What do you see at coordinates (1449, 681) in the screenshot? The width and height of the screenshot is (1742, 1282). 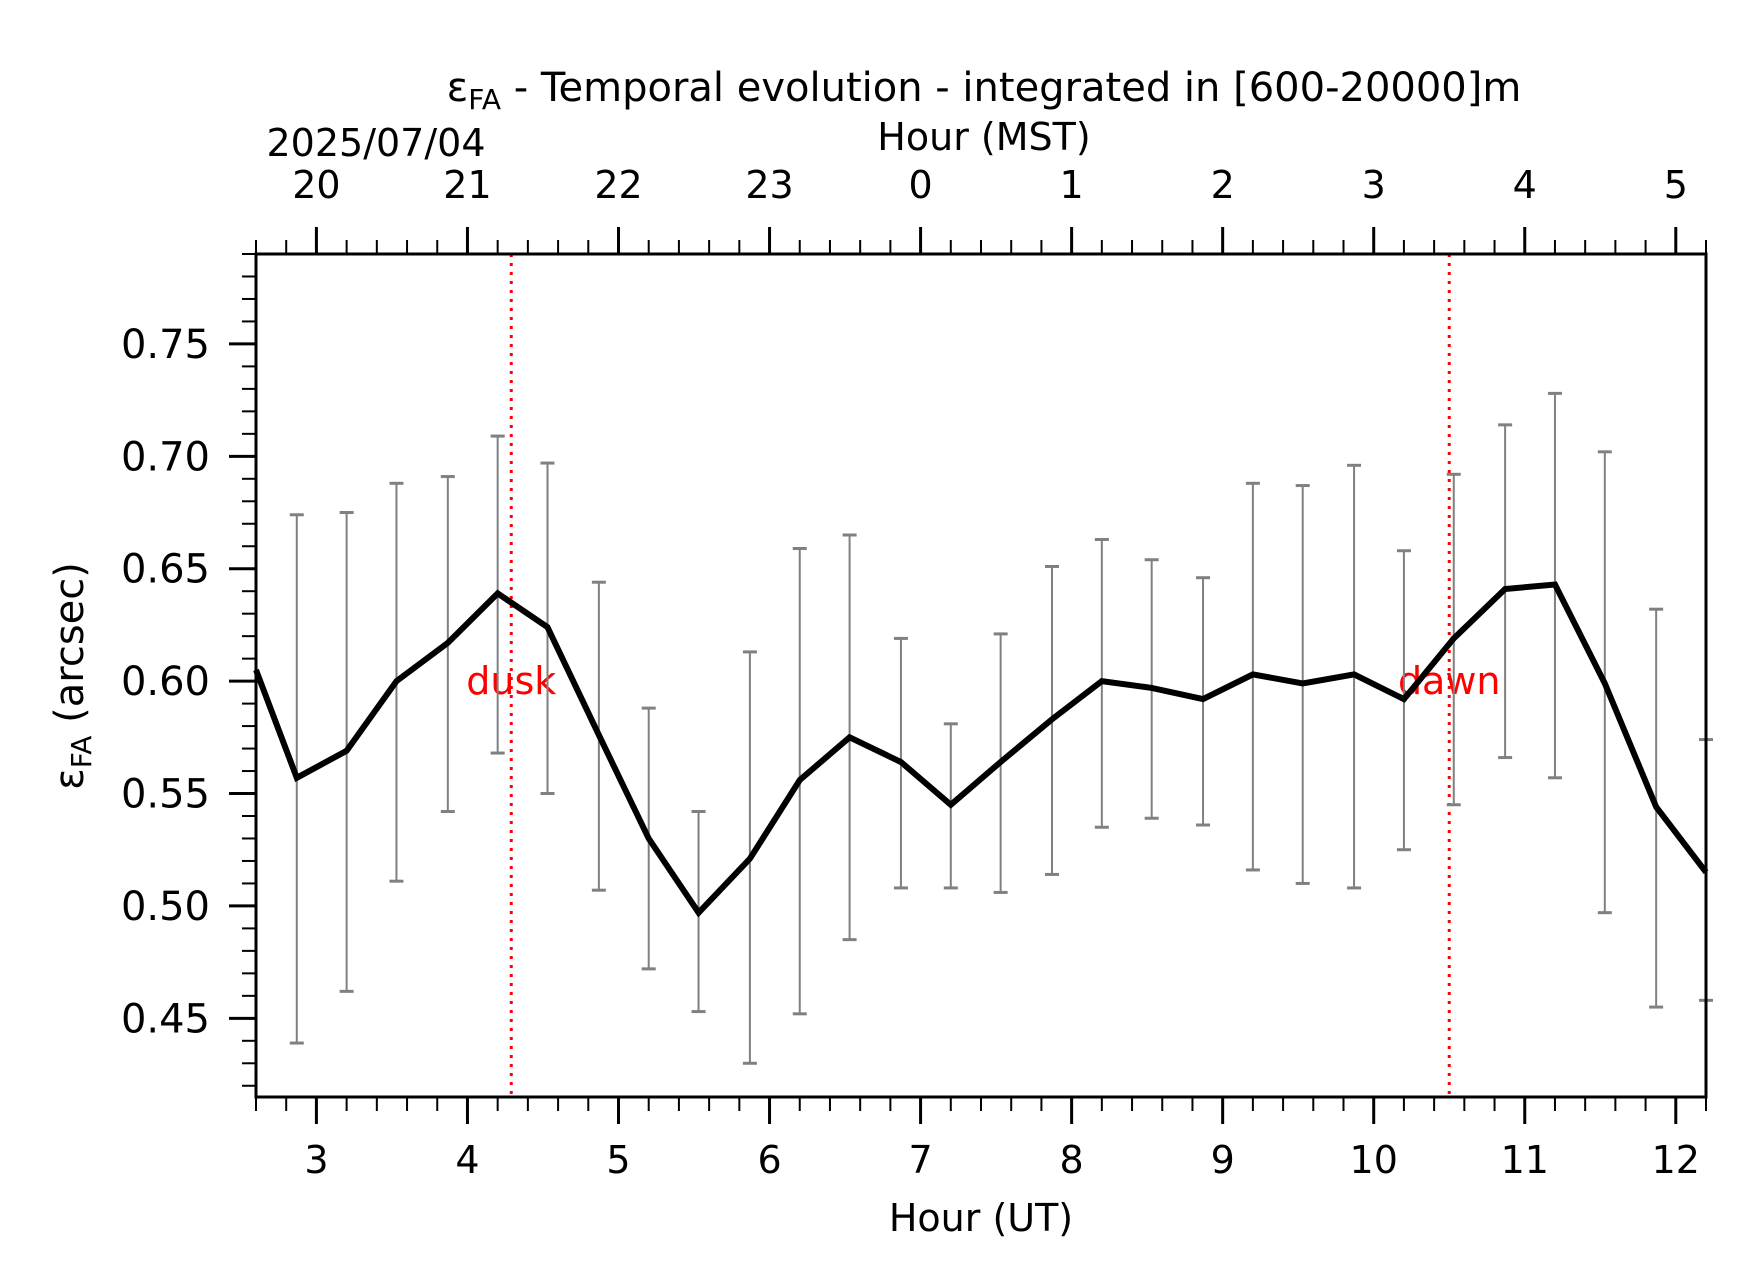 I see `annotation-label-dawn: dawn` at bounding box center [1449, 681].